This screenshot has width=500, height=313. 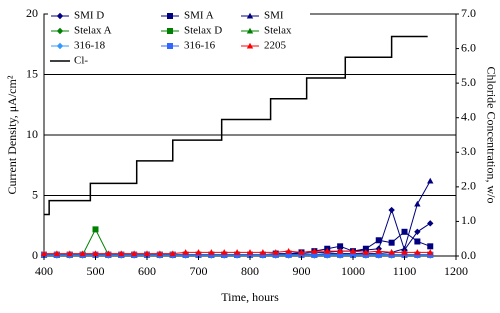 I want to click on y-tick-label: 0, so click(x=35, y=255).